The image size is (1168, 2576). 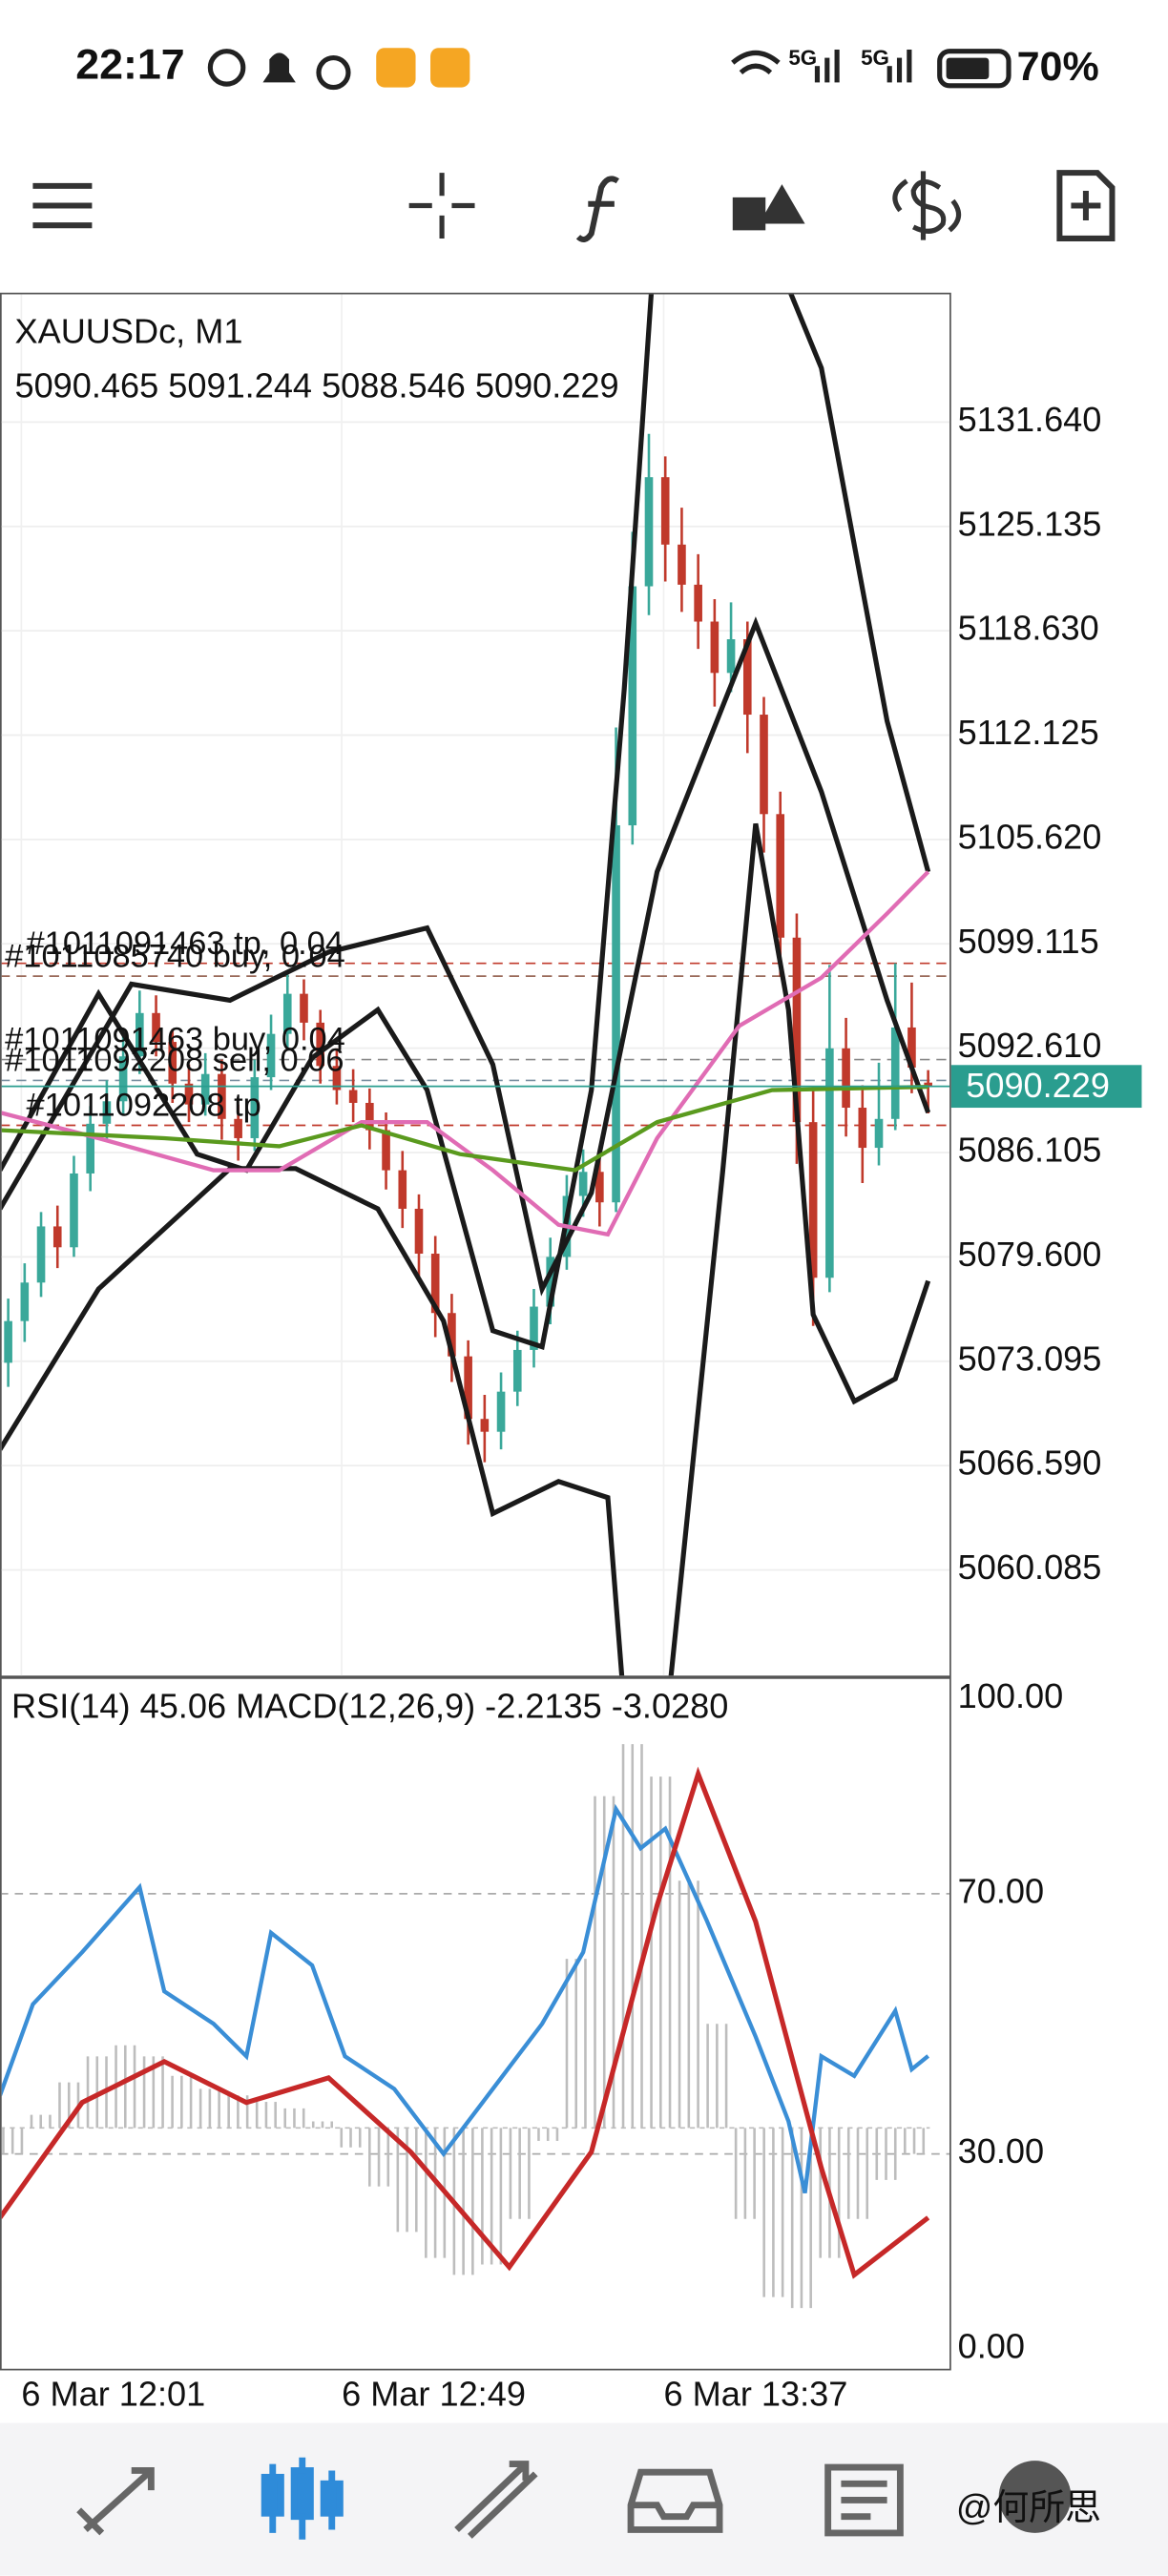 I want to click on network-label: 5G, so click(x=802, y=58).